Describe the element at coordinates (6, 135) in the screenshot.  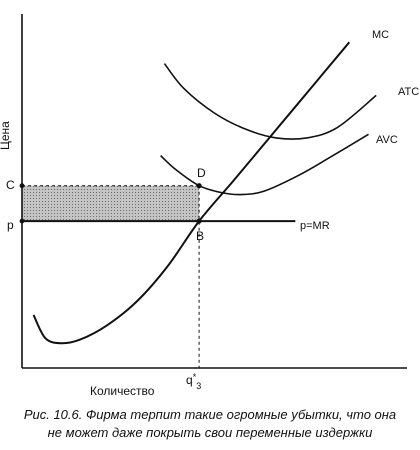
I see `y-axis-label: Цена` at that location.